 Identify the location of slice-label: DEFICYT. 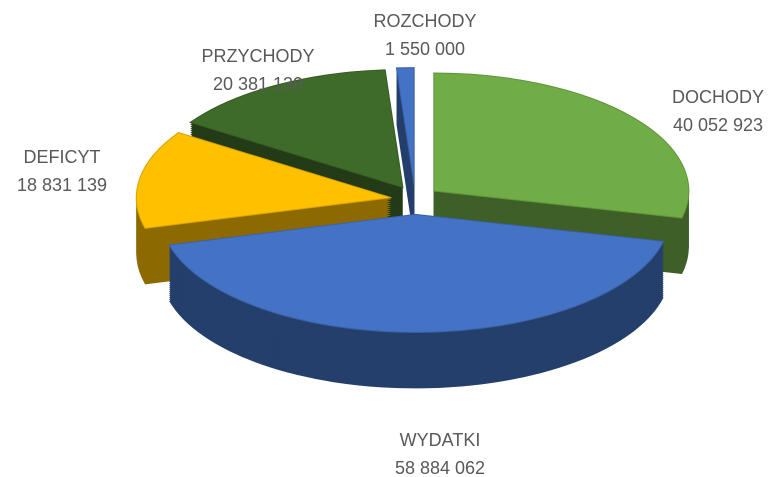
(61, 157).